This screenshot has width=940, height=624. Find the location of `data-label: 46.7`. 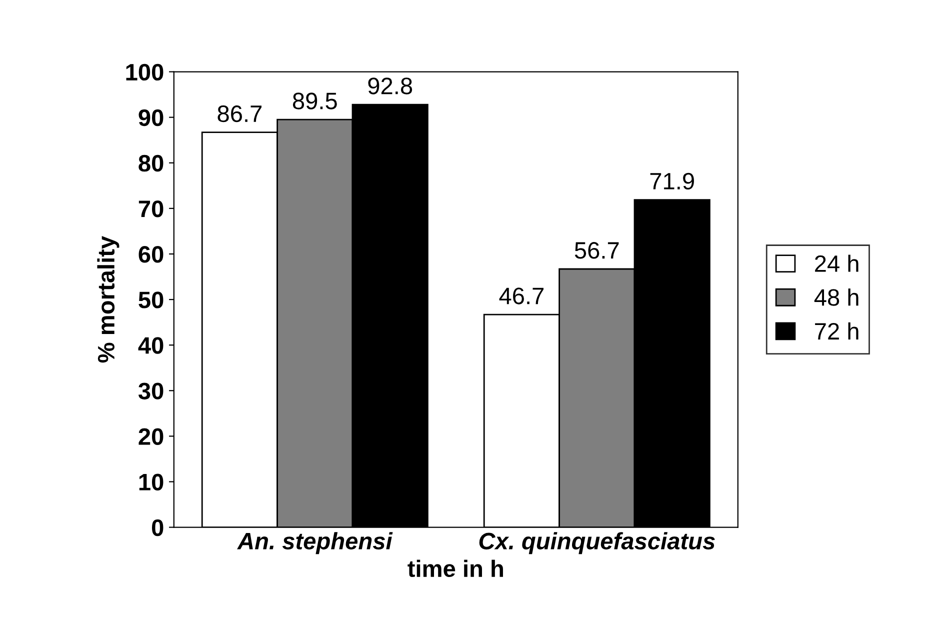

data-label: 46.7 is located at coordinates (521, 296).